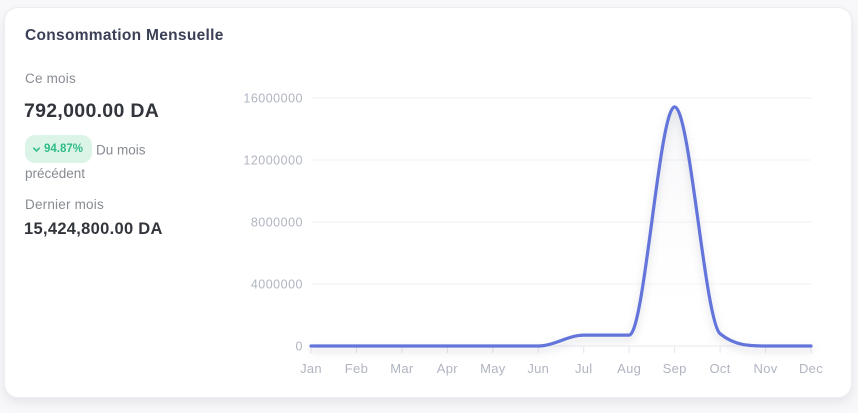 The width and height of the screenshot is (858, 413). What do you see at coordinates (493, 368) in the screenshot?
I see `x-tick-label: May` at bounding box center [493, 368].